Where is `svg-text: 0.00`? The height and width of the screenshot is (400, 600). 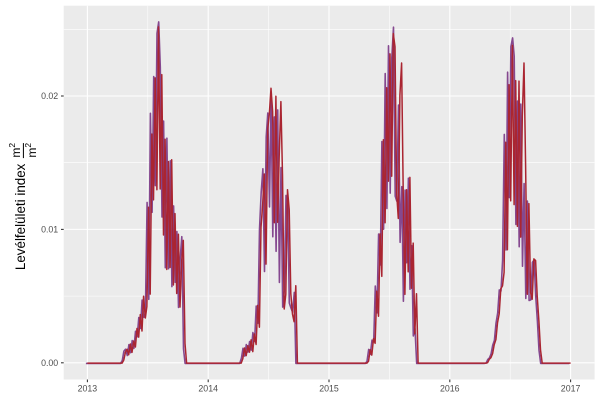 svg-text: 0.00 is located at coordinates (49, 363).